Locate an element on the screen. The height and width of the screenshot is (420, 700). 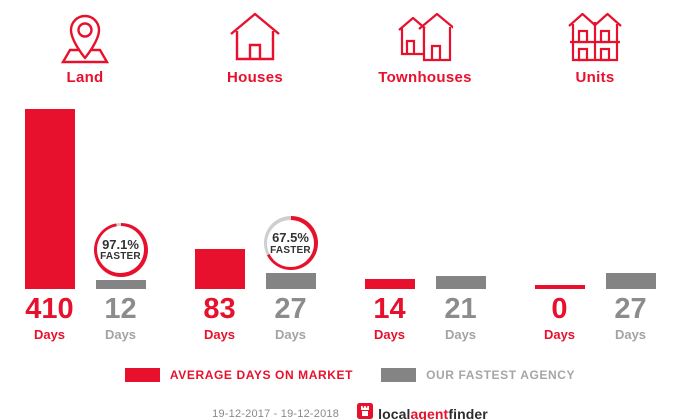
category-label: Units is located at coordinates (595, 77).